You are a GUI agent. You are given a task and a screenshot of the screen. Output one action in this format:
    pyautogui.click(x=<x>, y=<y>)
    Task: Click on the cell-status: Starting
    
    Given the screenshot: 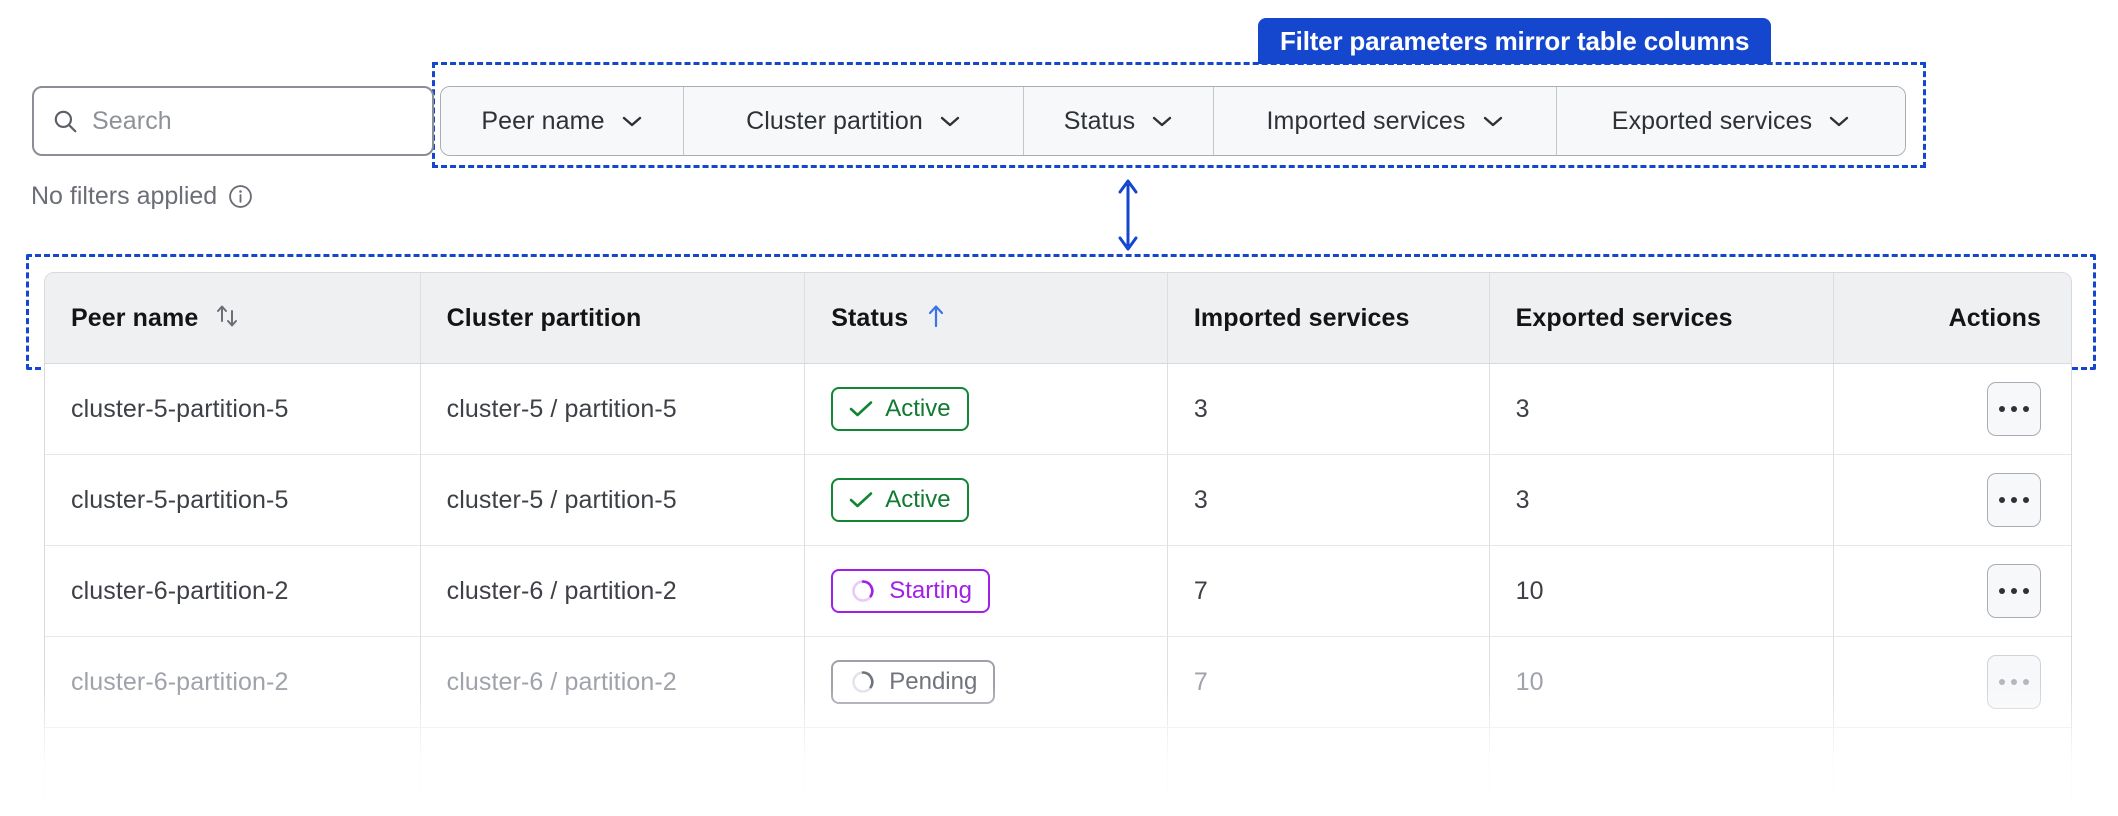 What is the action you would take?
    pyautogui.click(x=986, y=591)
    